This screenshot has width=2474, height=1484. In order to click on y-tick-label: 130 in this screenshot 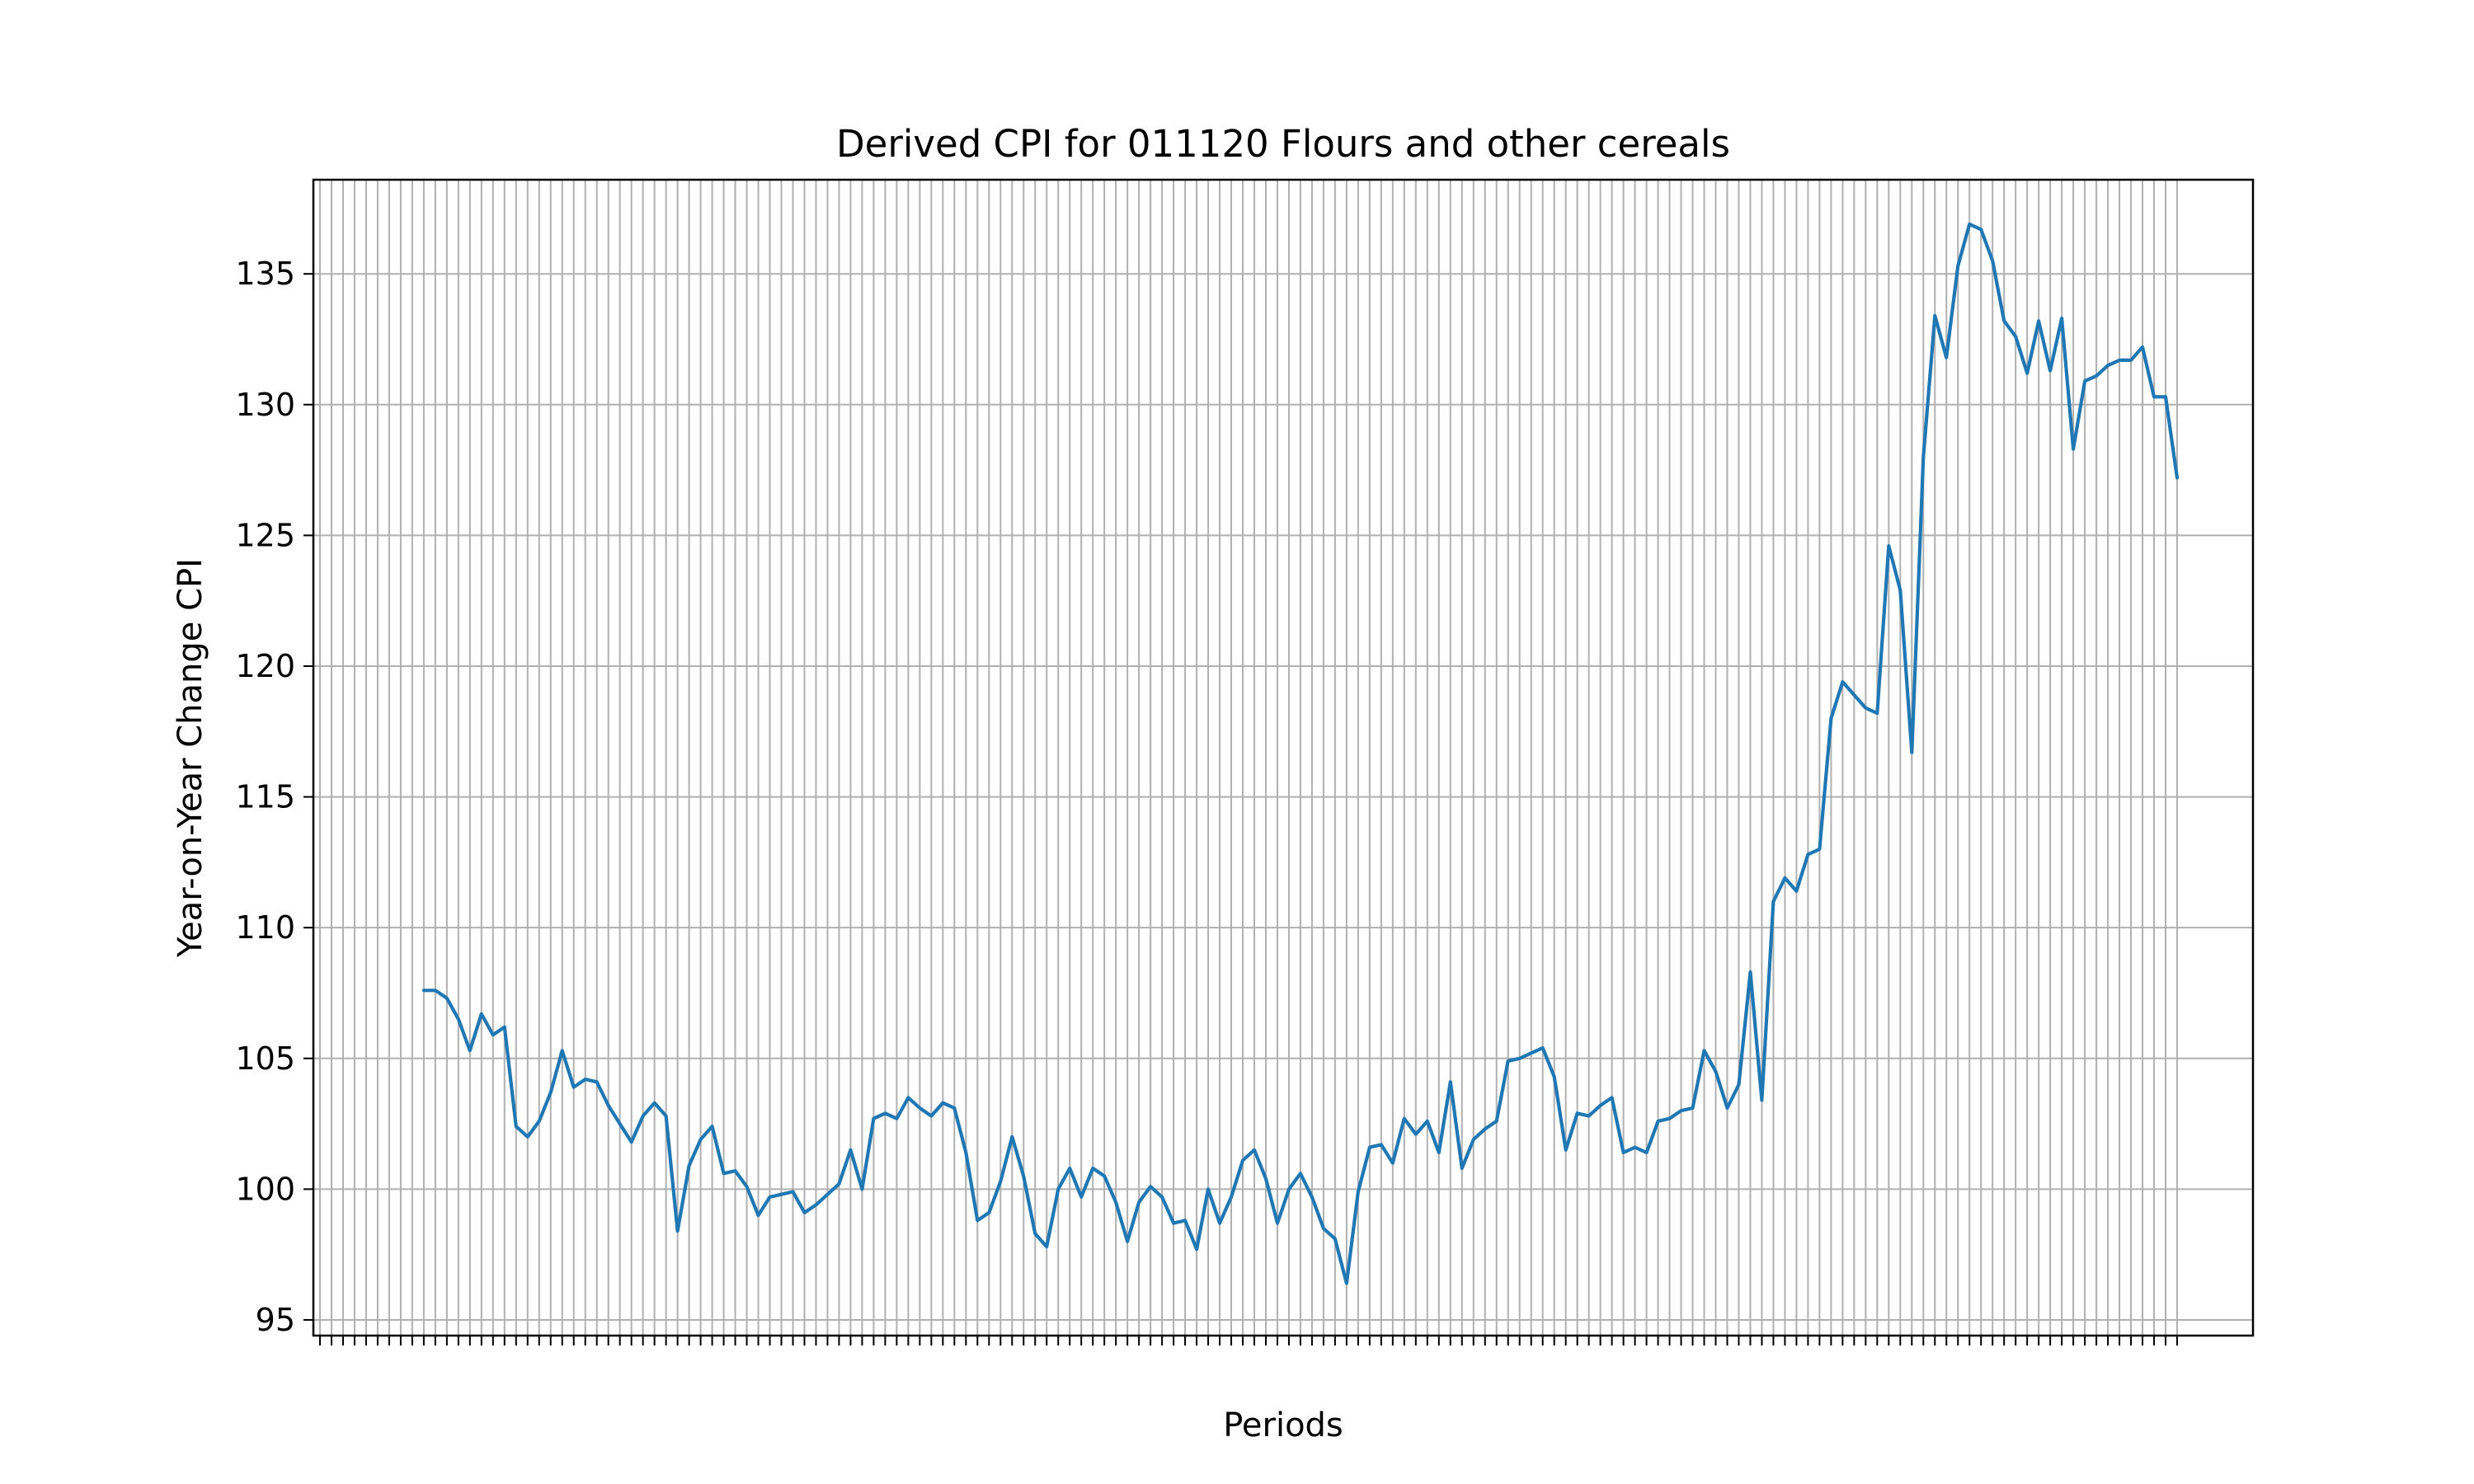, I will do `click(265, 405)`.